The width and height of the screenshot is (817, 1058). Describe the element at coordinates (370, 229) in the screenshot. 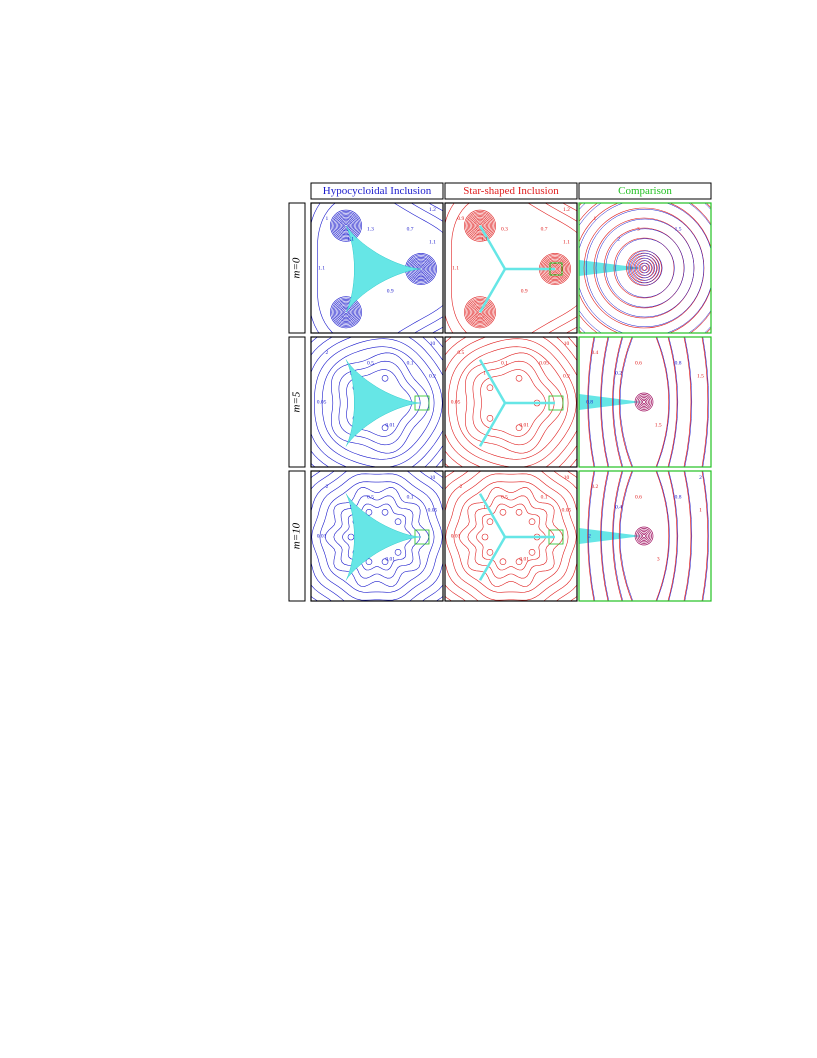

I see `contour-label: 1.3` at that location.